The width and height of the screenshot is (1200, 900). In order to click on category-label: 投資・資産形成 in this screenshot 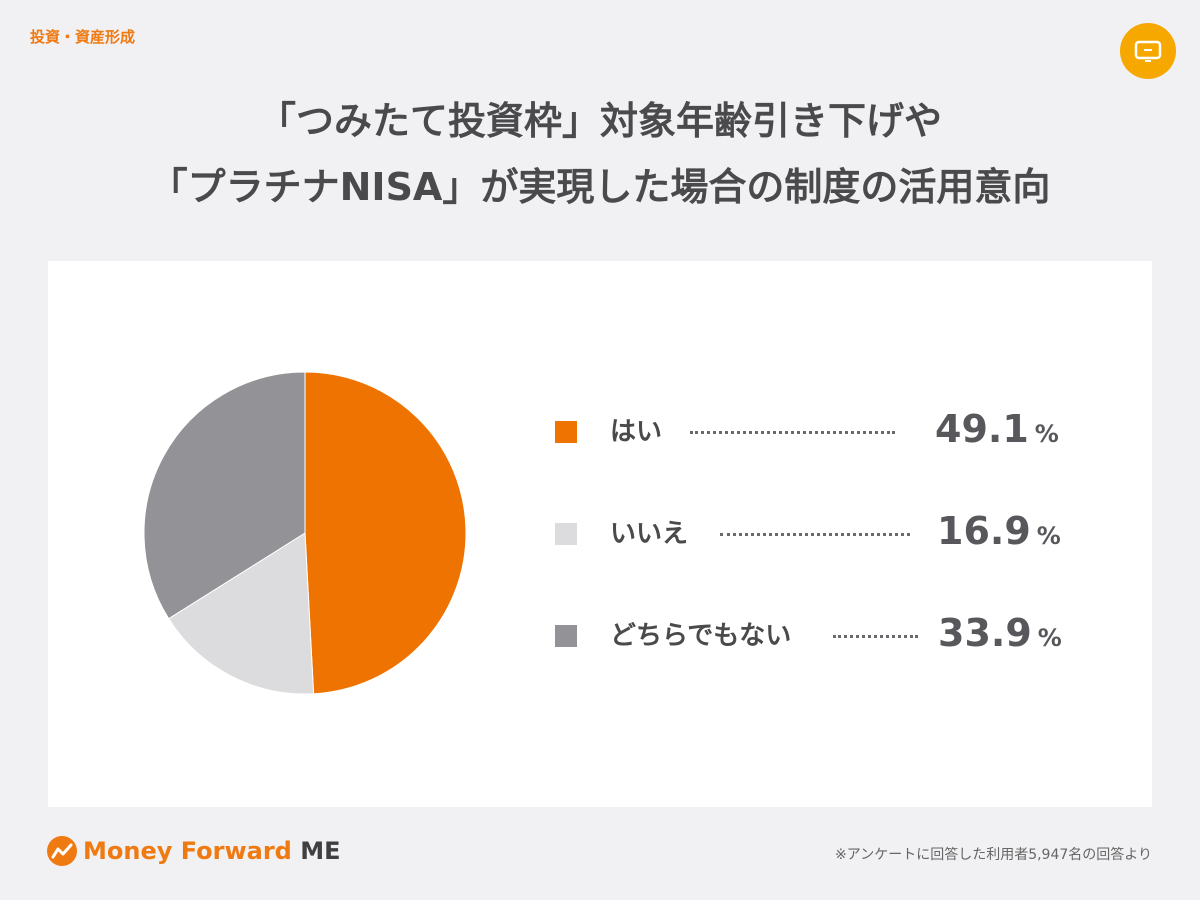, I will do `click(83, 37)`.